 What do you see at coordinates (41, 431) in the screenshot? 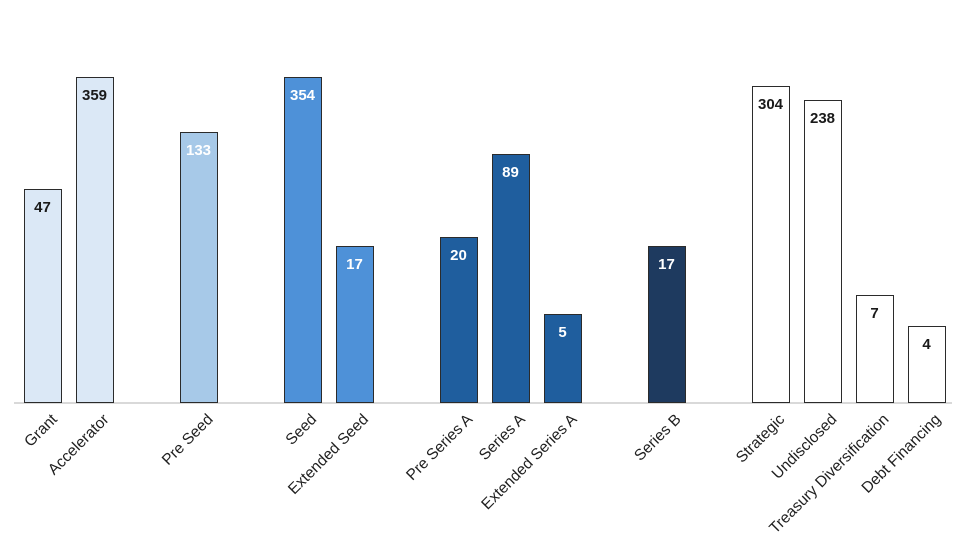
I see `x-axis-label-grant: Grant` at bounding box center [41, 431].